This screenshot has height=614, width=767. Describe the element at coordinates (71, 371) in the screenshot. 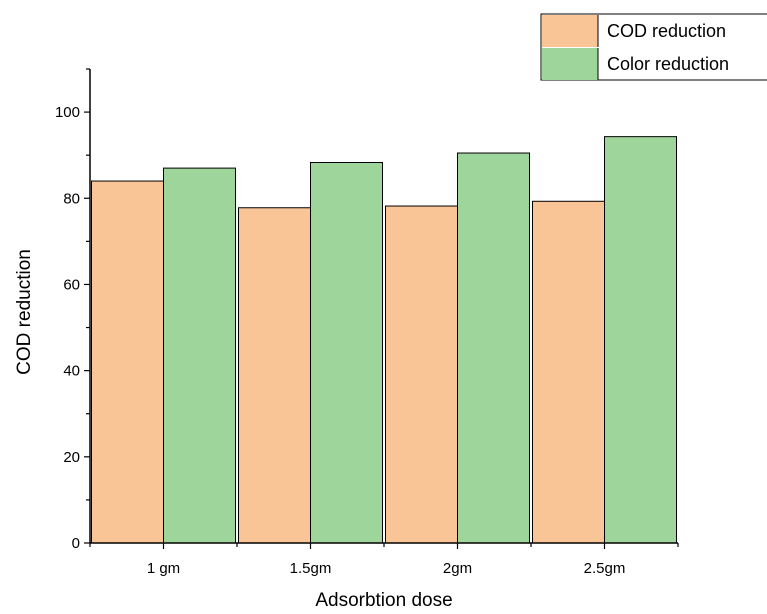

I see `y-tick-label: 40` at that location.